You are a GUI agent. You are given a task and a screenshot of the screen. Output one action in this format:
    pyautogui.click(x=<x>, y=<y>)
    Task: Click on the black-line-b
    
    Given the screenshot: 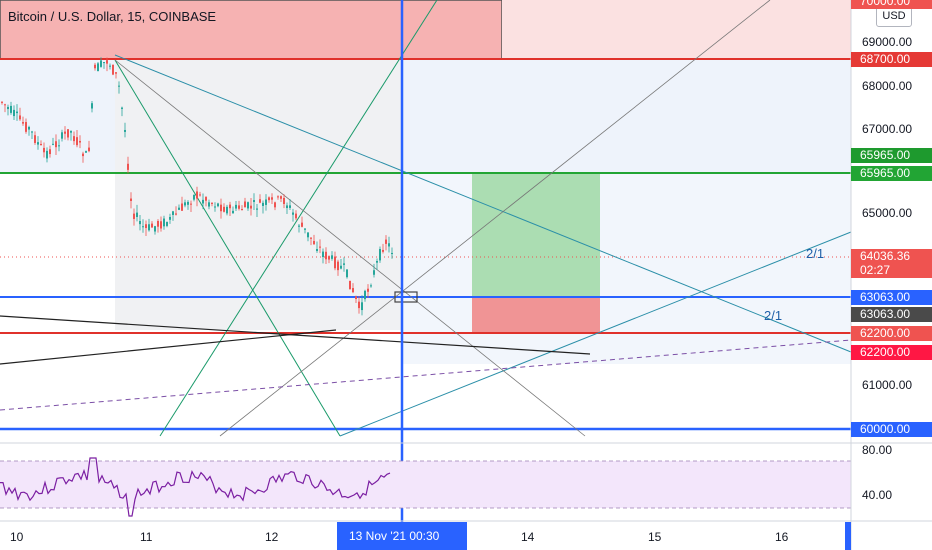 What is the action you would take?
    pyautogui.click(x=295, y=335)
    